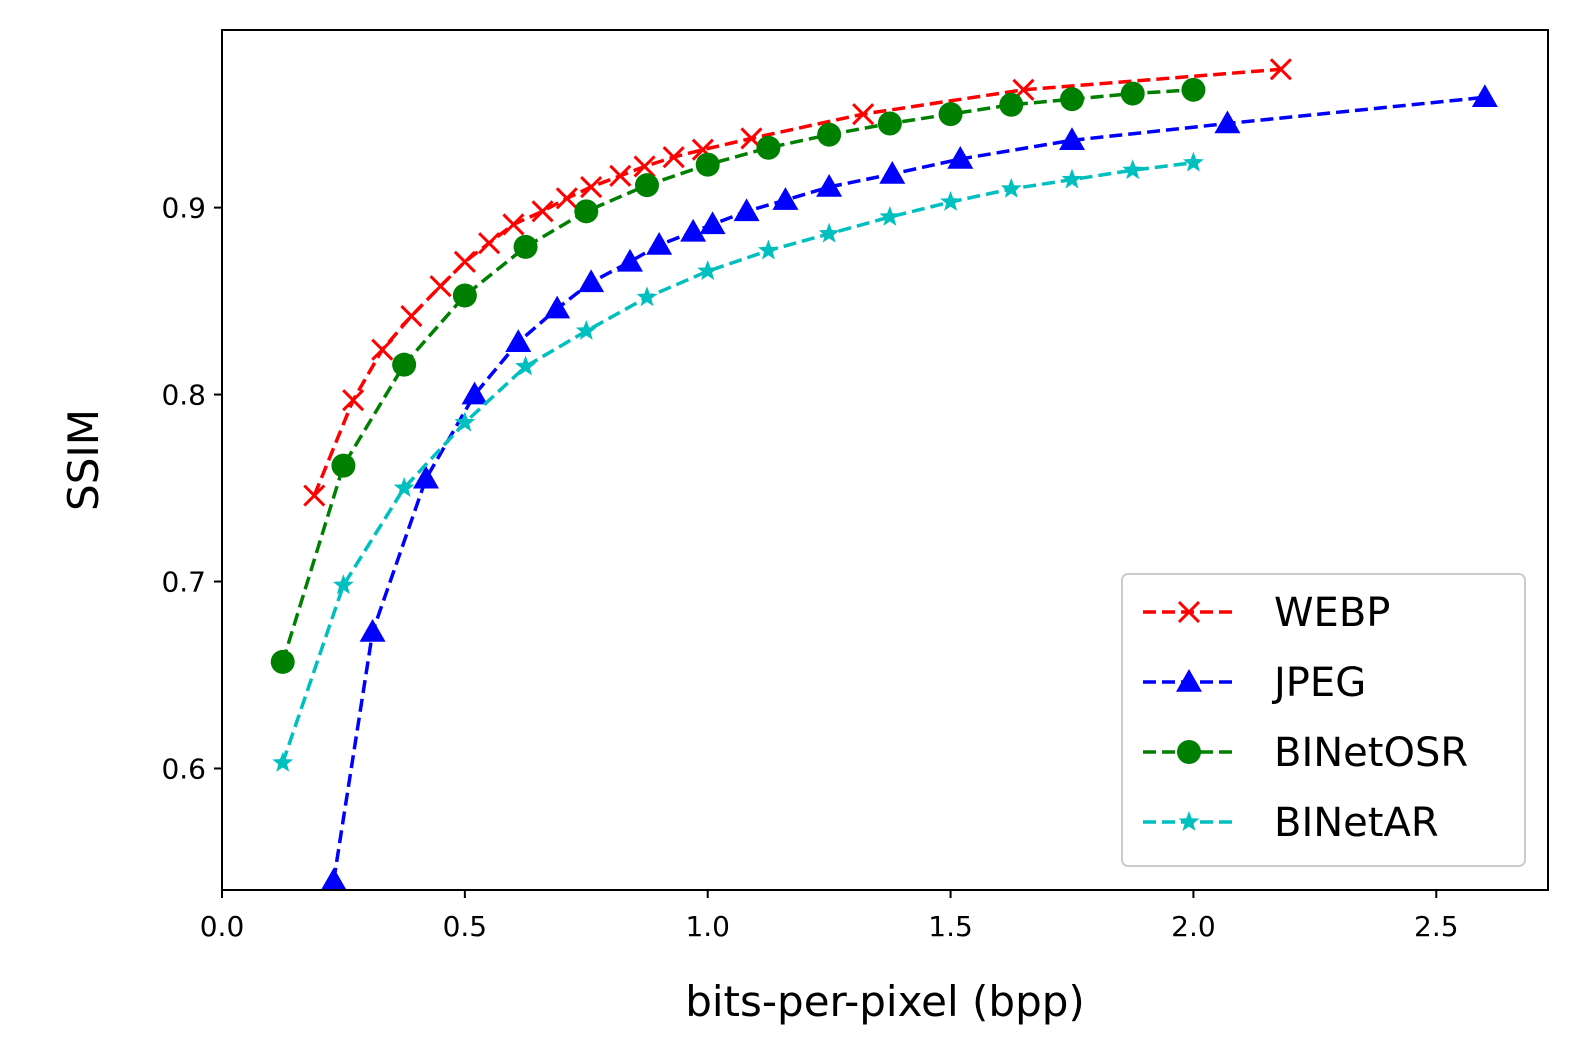 The width and height of the screenshot is (1574, 1051). What do you see at coordinates (191, 488) in the screenshot?
I see `y-axis-ticks: 0.6 0.7 0.8 0.9` at bounding box center [191, 488].